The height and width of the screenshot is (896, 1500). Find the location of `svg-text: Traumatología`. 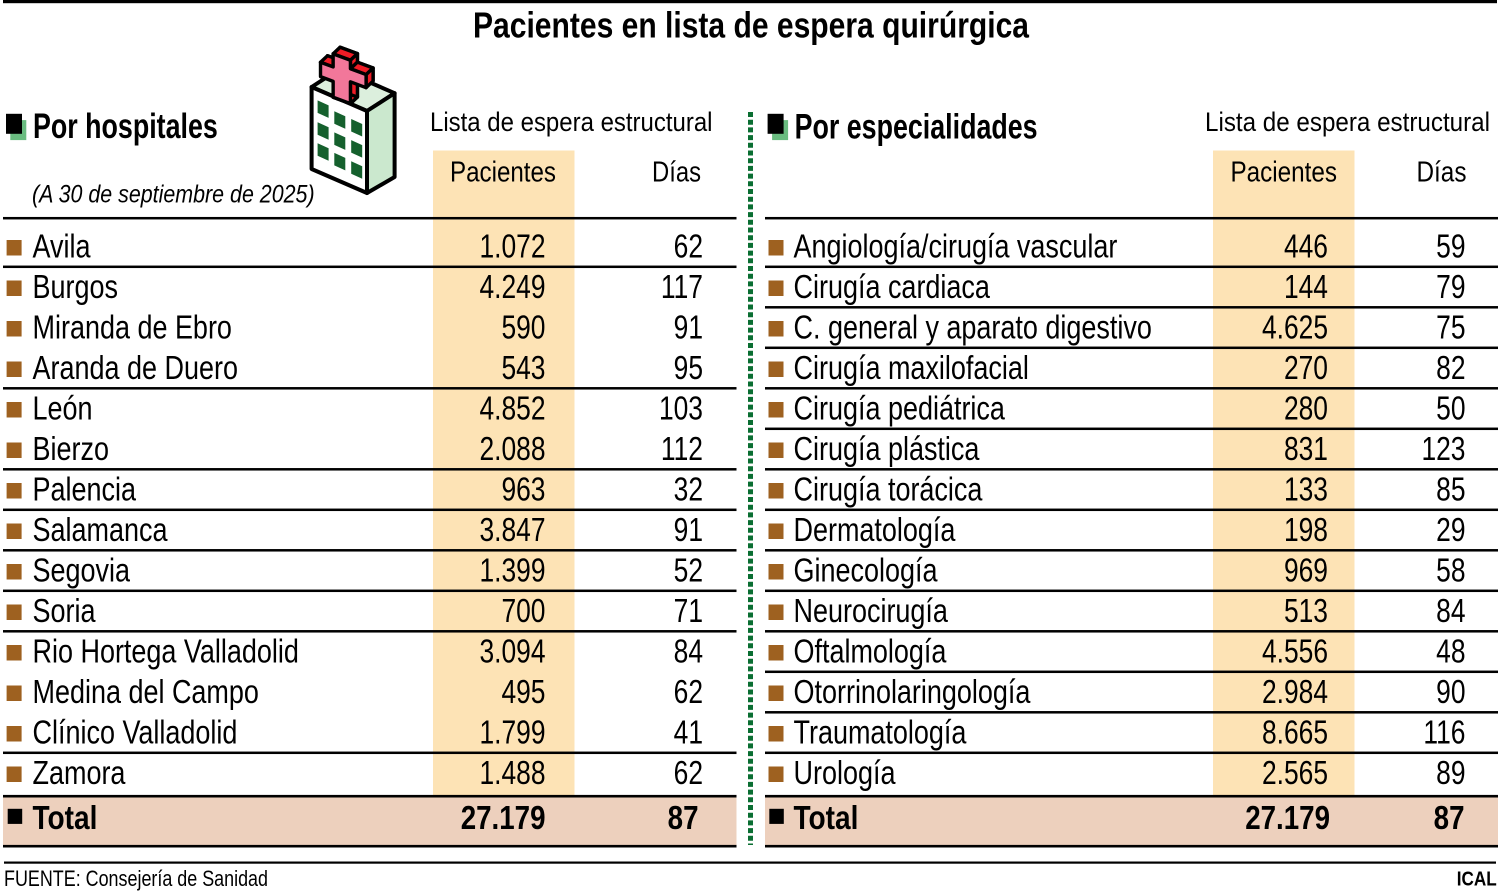

svg-text: Traumatología is located at coordinates (880, 733).